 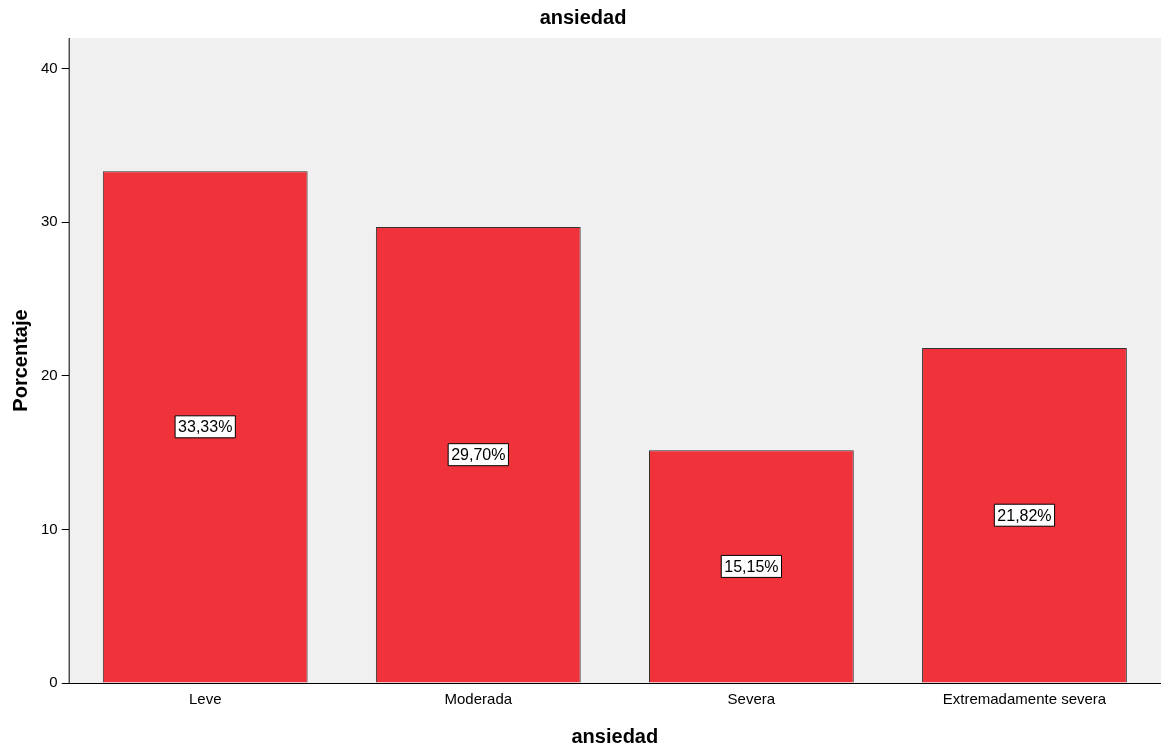 What do you see at coordinates (205, 427) in the screenshot?
I see `data-label: 33,33%` at bounding box center [205, 427].